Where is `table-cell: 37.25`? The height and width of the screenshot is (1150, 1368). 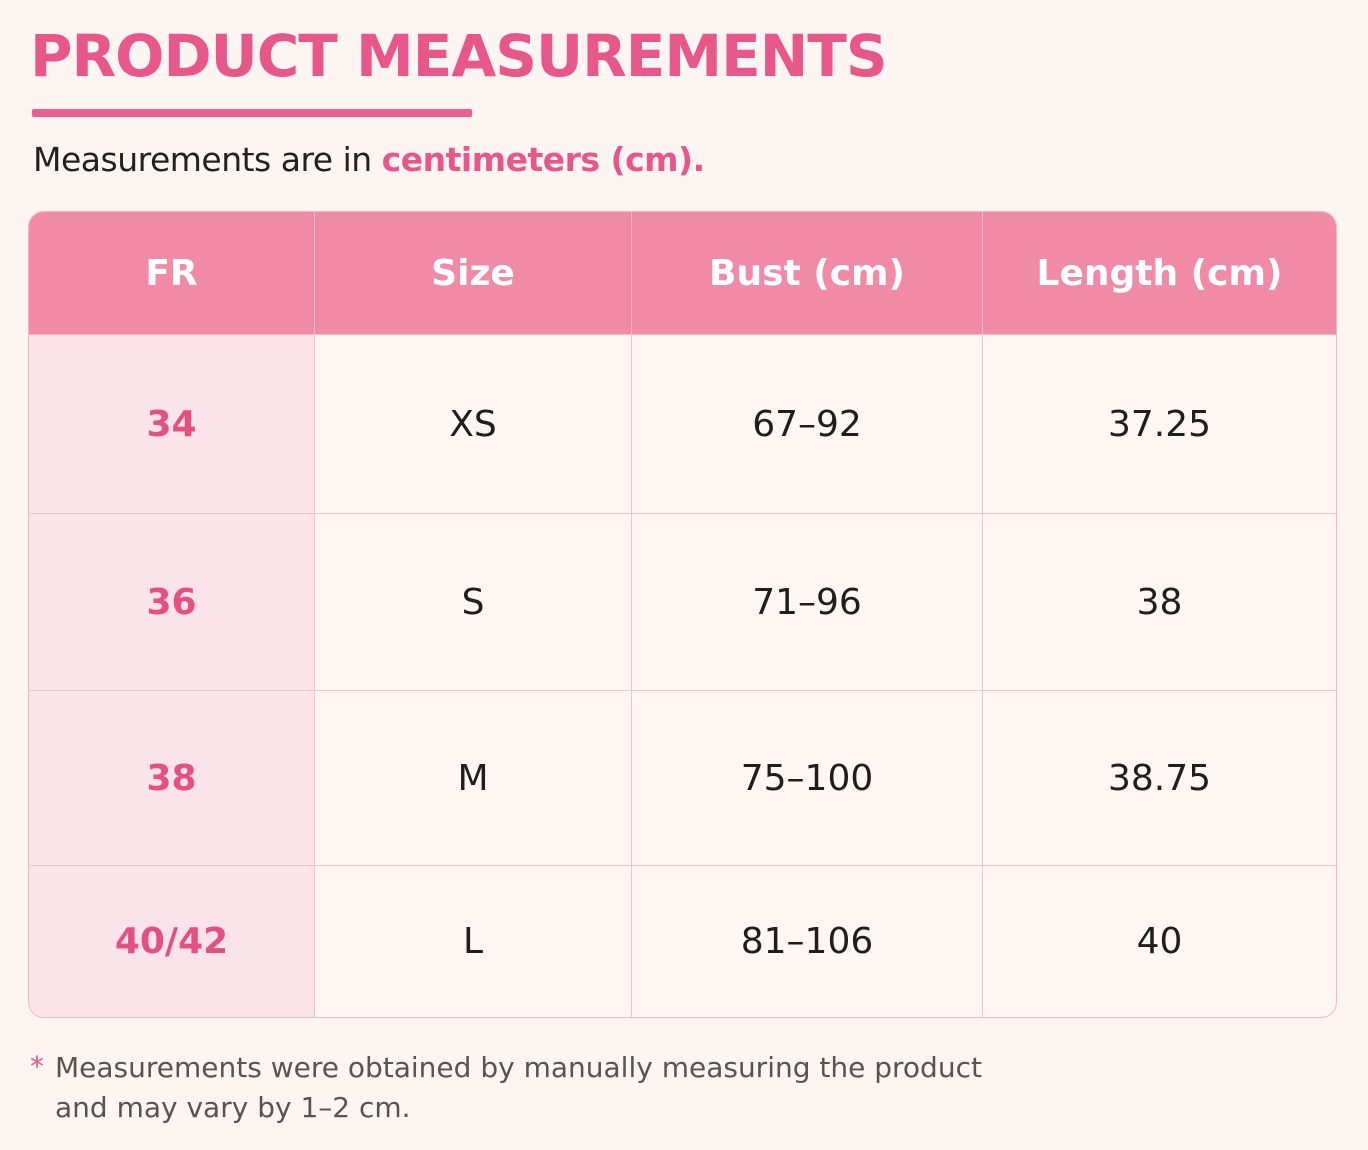 table-cell: 37.25 is located at coordinates (1159, 424).